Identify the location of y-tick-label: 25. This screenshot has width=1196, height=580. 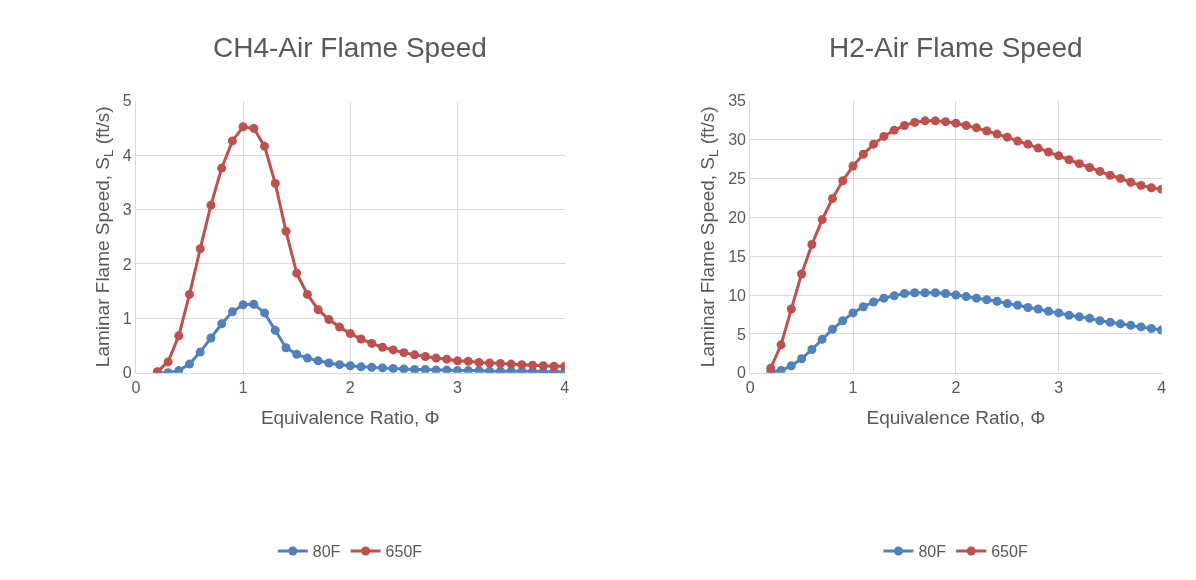
(737, 178).